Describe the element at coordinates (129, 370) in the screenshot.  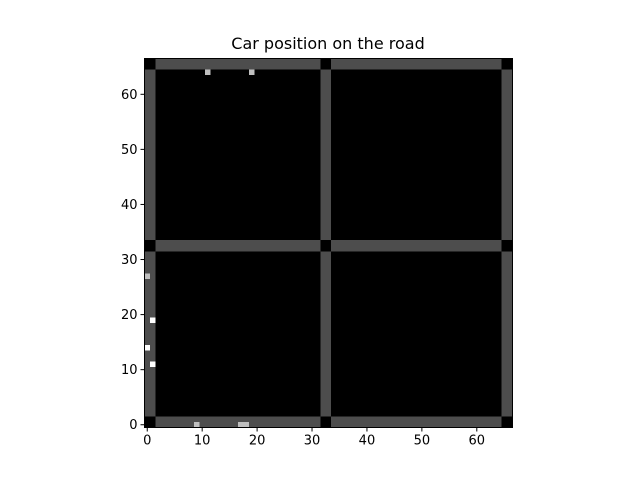
I see `y-tick-label: 10` at that location.